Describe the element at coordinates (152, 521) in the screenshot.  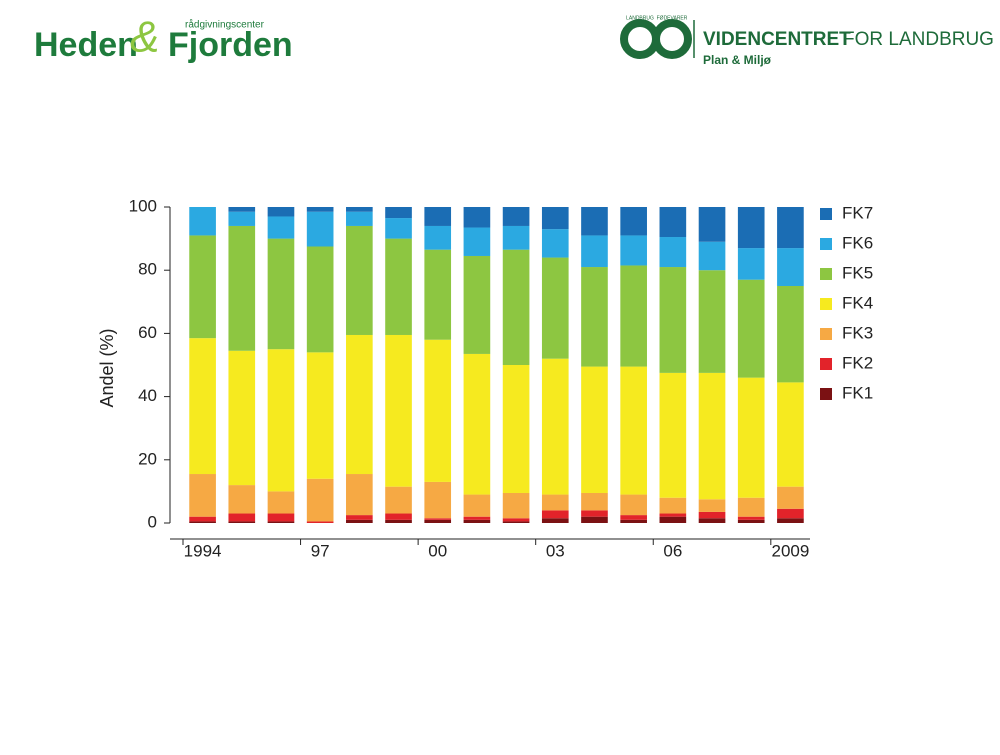
I see `y-tick-label: 0` at that location.